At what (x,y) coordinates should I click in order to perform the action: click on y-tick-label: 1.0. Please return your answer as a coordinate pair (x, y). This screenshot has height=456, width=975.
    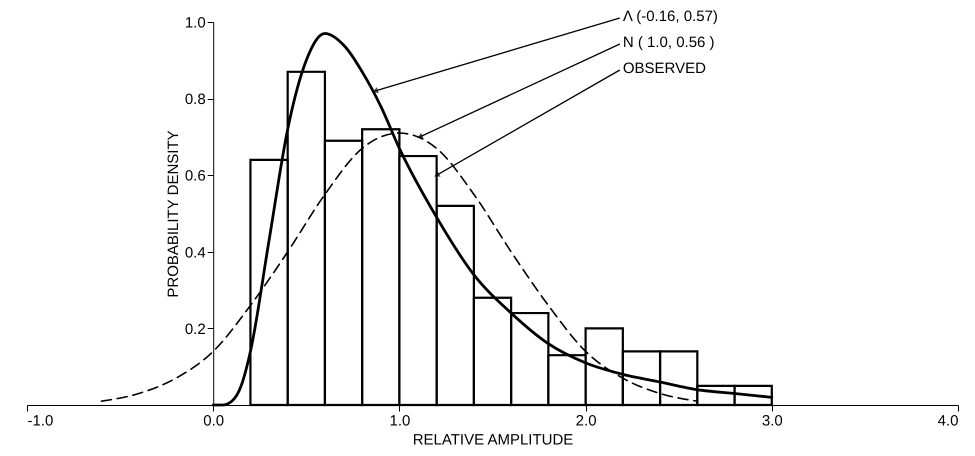
    Looking at the image, I should click on (195, 23).